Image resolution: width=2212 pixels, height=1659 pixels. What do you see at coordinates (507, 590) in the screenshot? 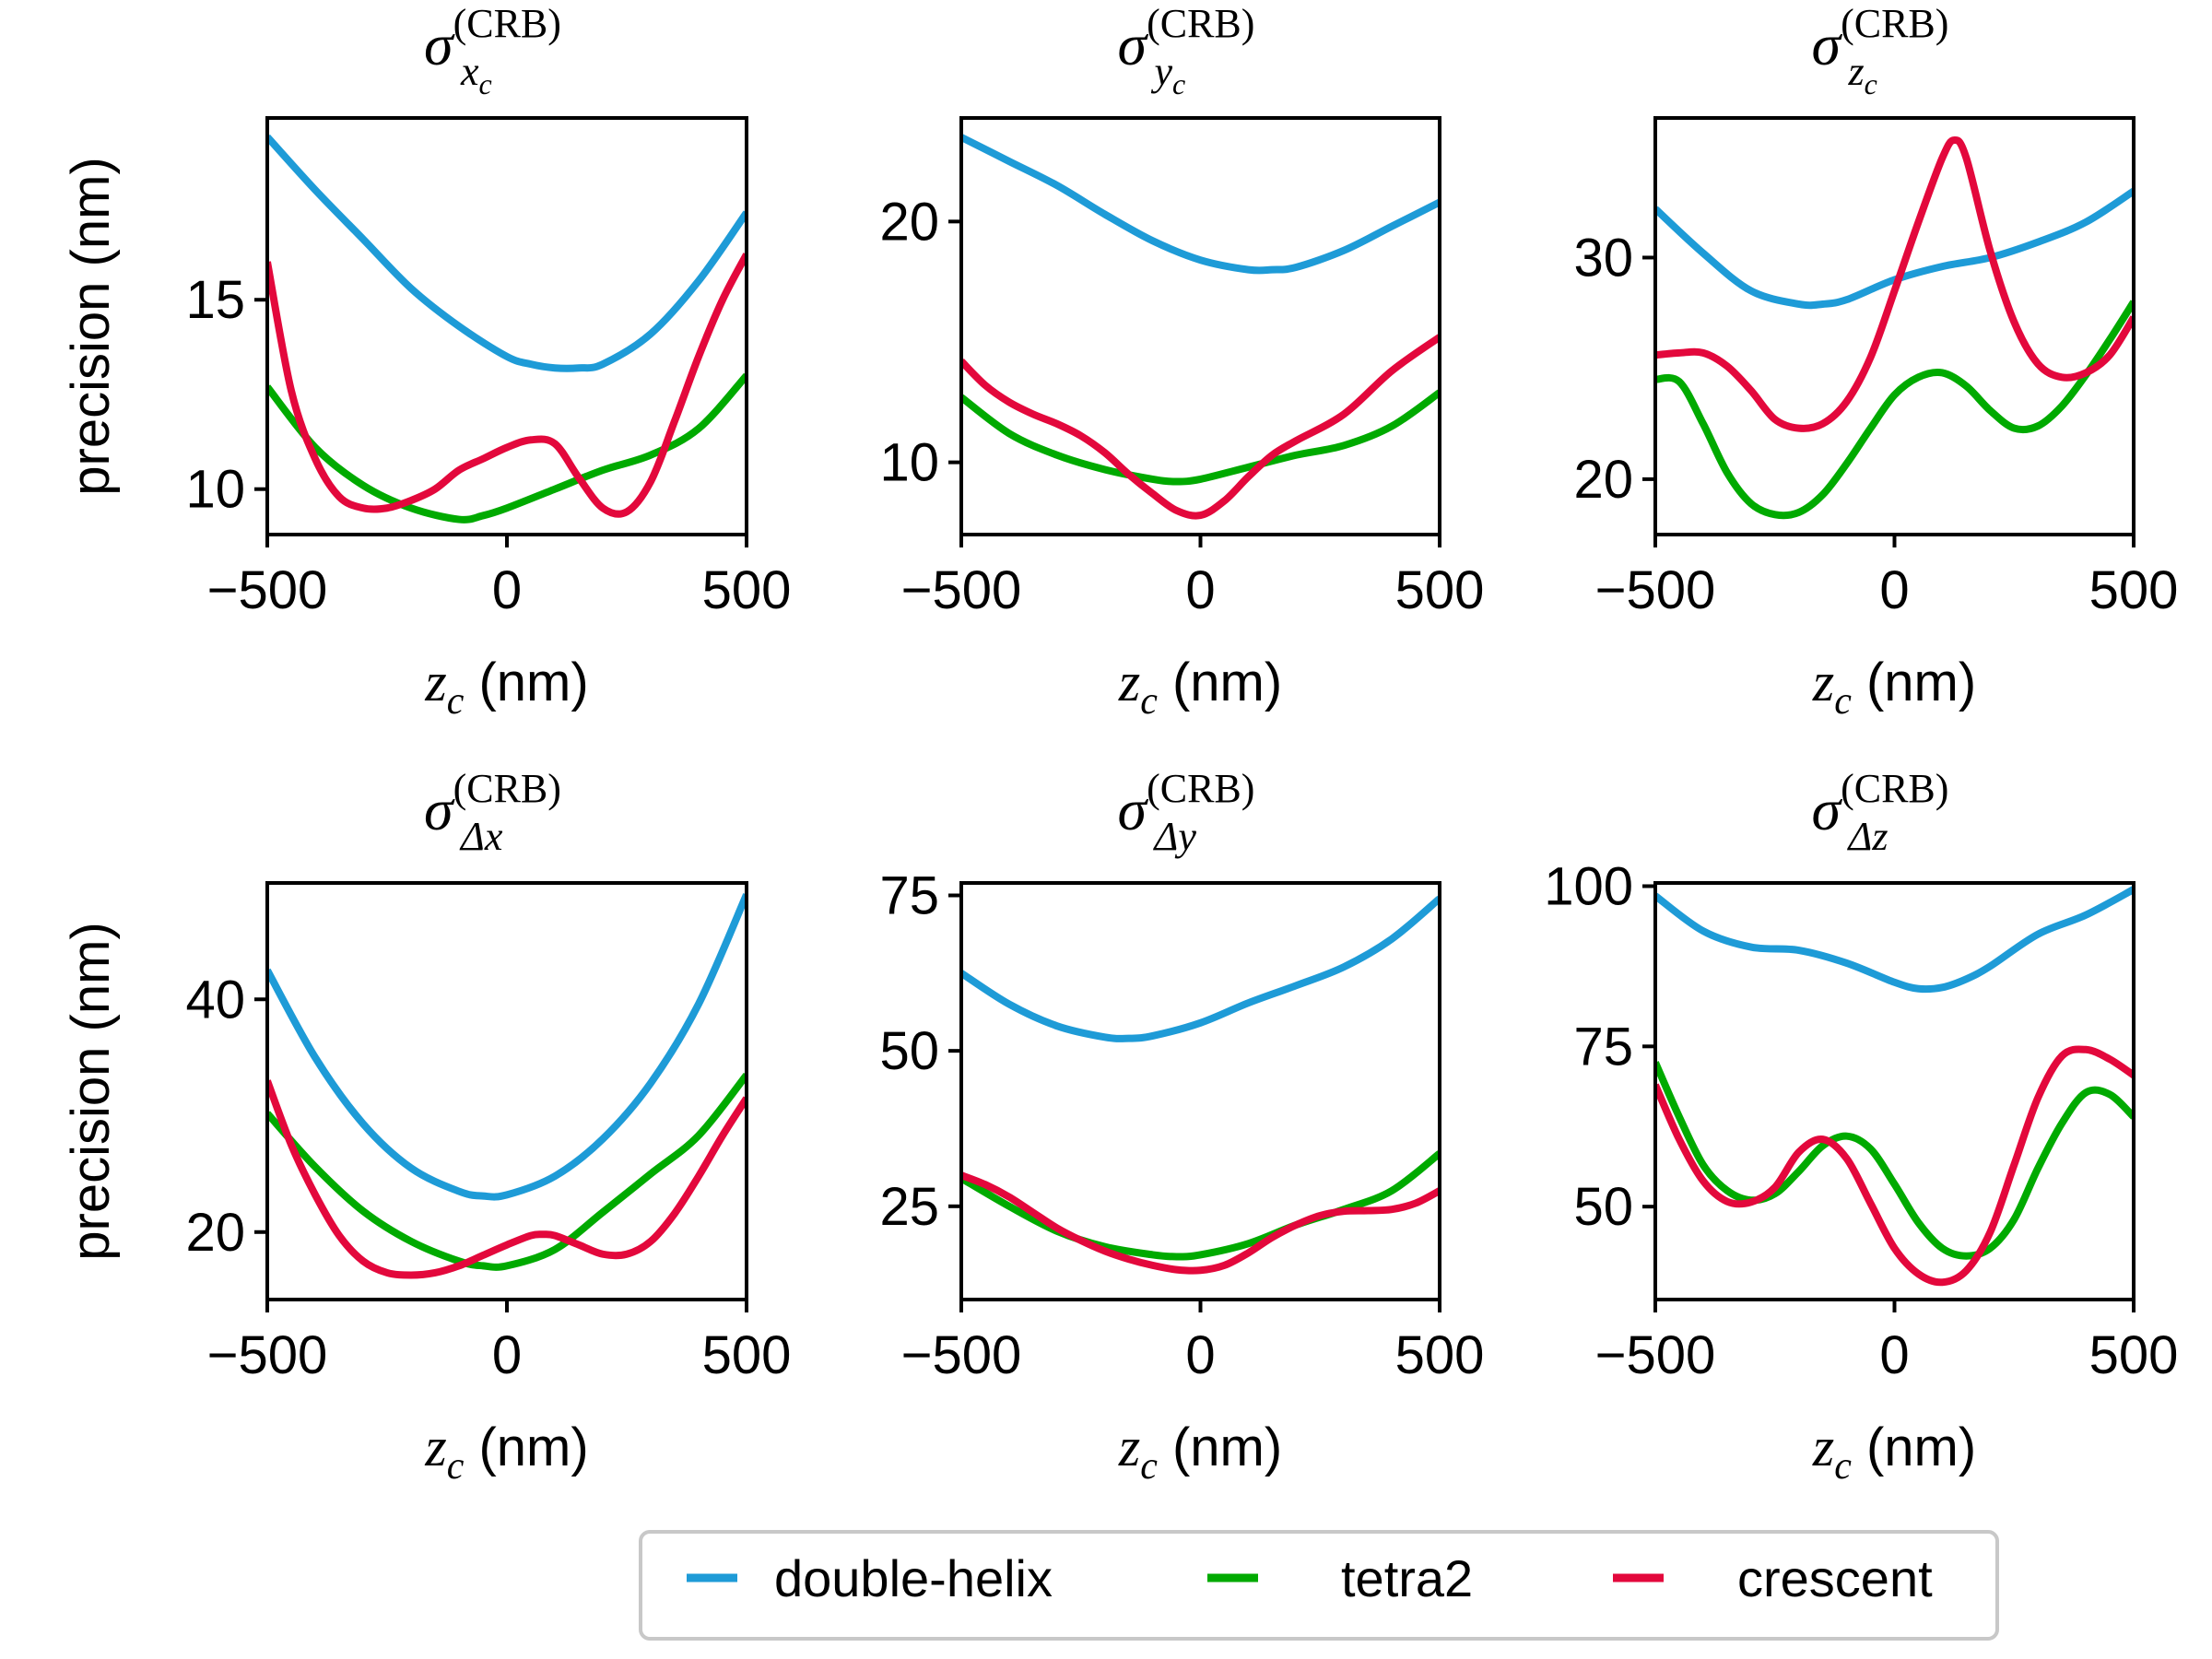
I see `x-tick-label-sigma-xc: 0` at bounding box center [507, 590].